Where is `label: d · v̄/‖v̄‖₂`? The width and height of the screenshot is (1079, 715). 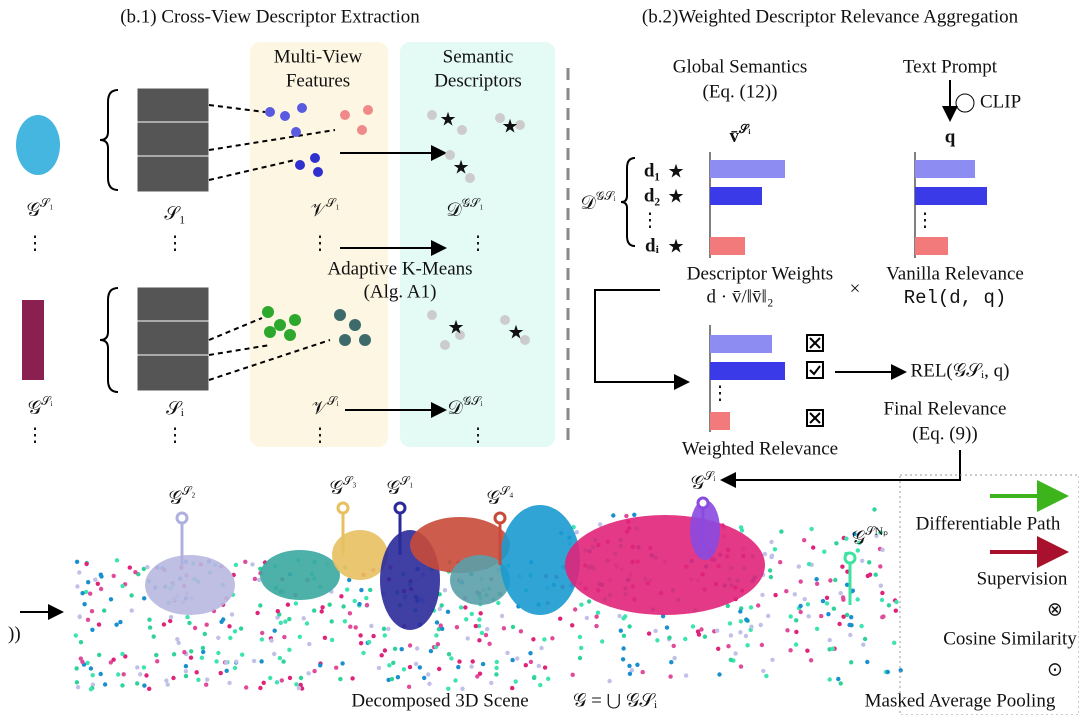 label: d · v̄/‖v̄‖₂ is located at coordinates (740, 296).